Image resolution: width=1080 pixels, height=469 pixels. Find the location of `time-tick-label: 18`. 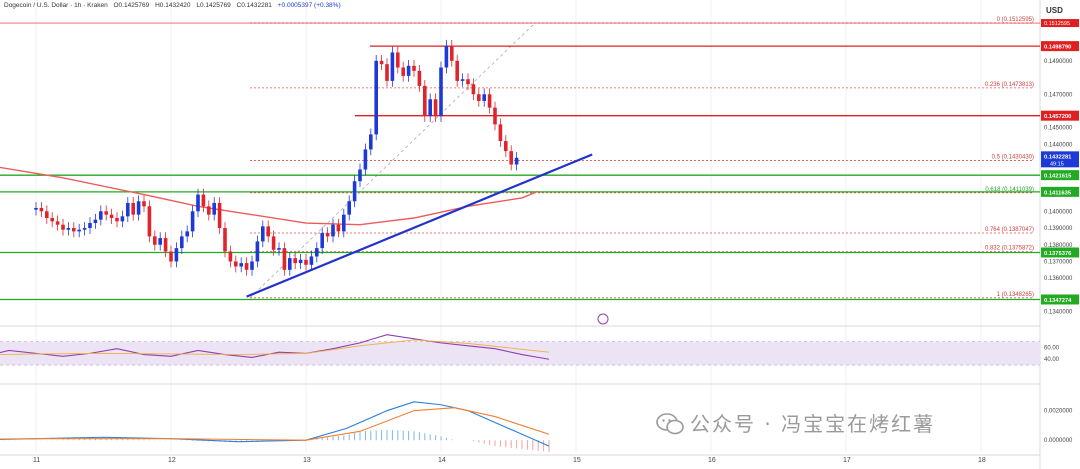

time-tick-label: 18 is located at coordinates (982, 460).